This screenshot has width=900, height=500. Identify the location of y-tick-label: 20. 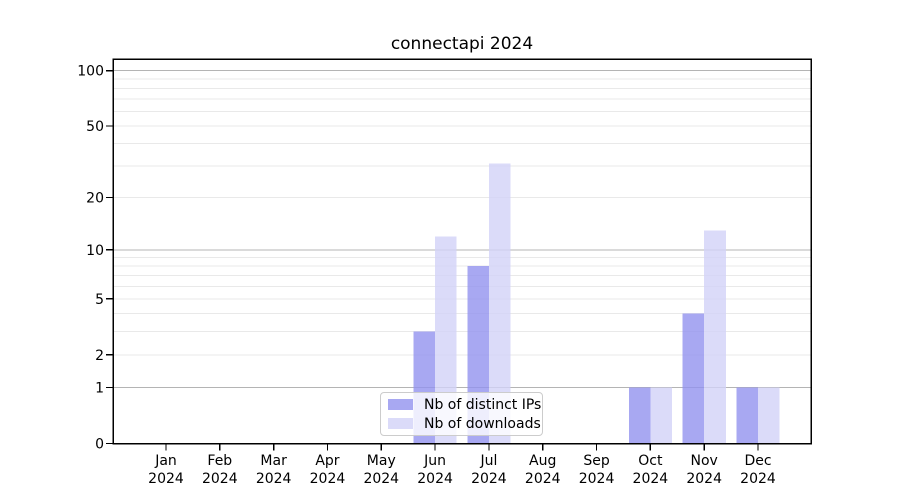
(95, 199).